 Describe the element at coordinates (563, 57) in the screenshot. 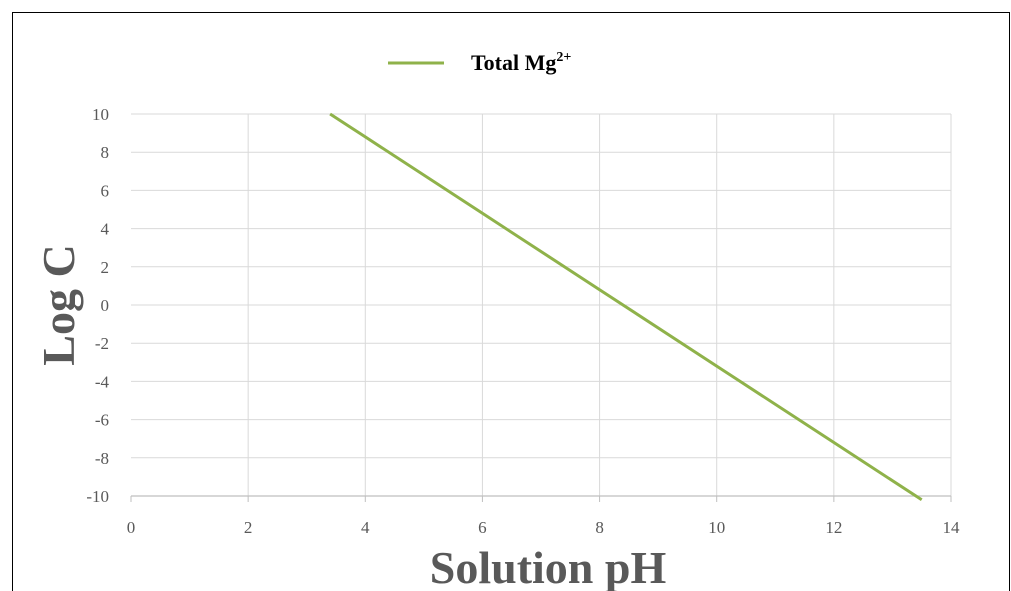

I see `legend-series-superscript: 2+` at that location.